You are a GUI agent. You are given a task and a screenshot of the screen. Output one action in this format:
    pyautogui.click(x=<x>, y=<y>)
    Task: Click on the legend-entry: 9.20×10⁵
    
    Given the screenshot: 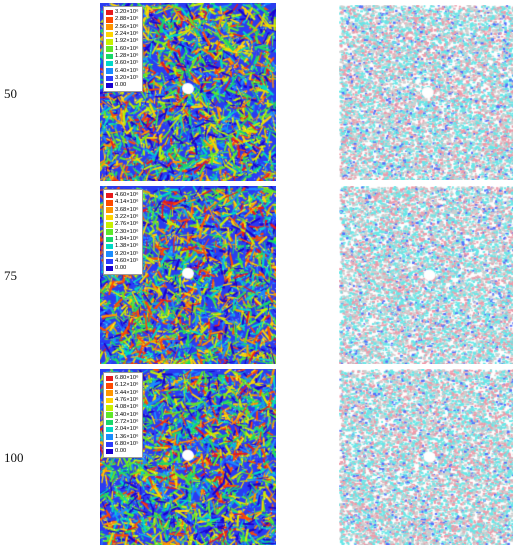 What is the action you would take?
    pyautogui.click(x=122, y=253)
    